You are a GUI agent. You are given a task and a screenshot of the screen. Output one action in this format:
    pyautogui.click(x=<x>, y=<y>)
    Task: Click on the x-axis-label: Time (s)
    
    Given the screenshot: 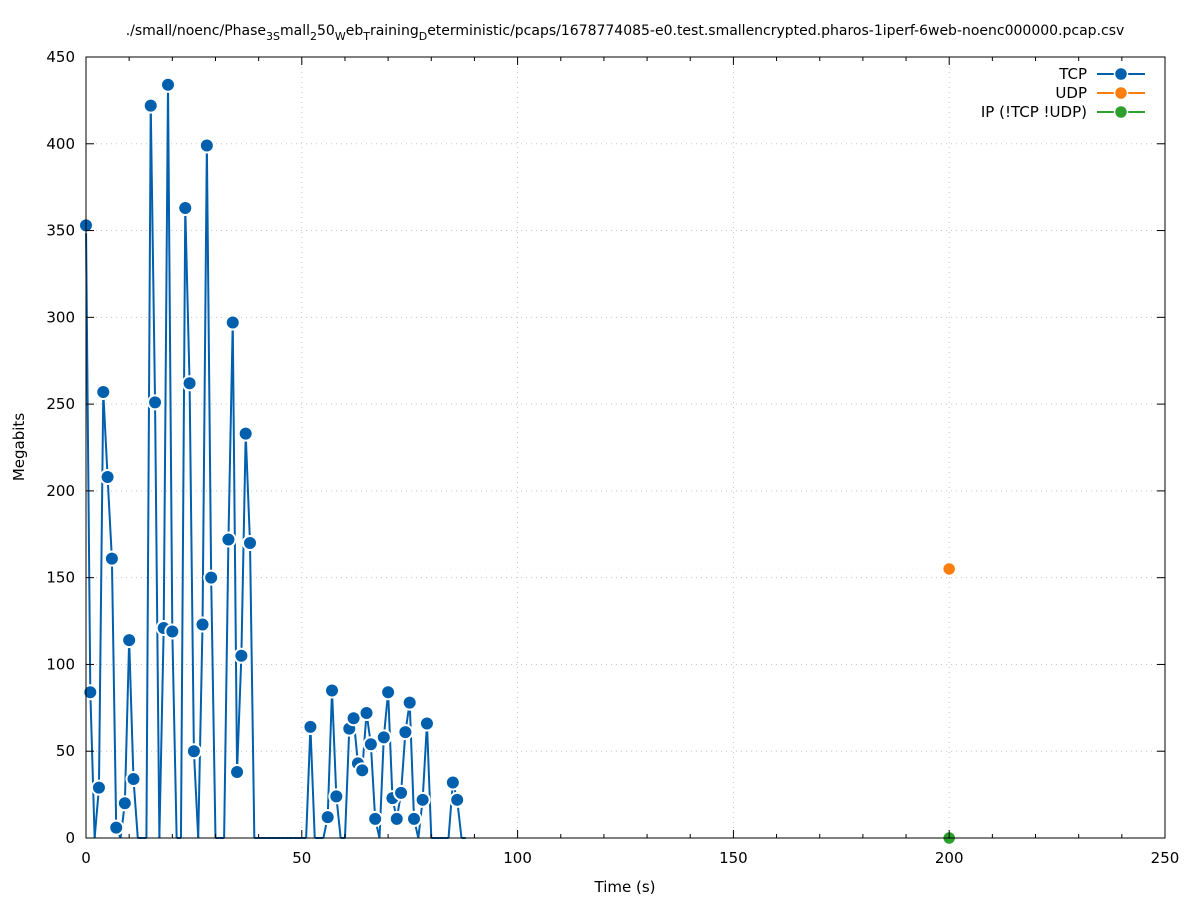 What is the action you would take?
    pyautogui.click(x=625, y=887)
    